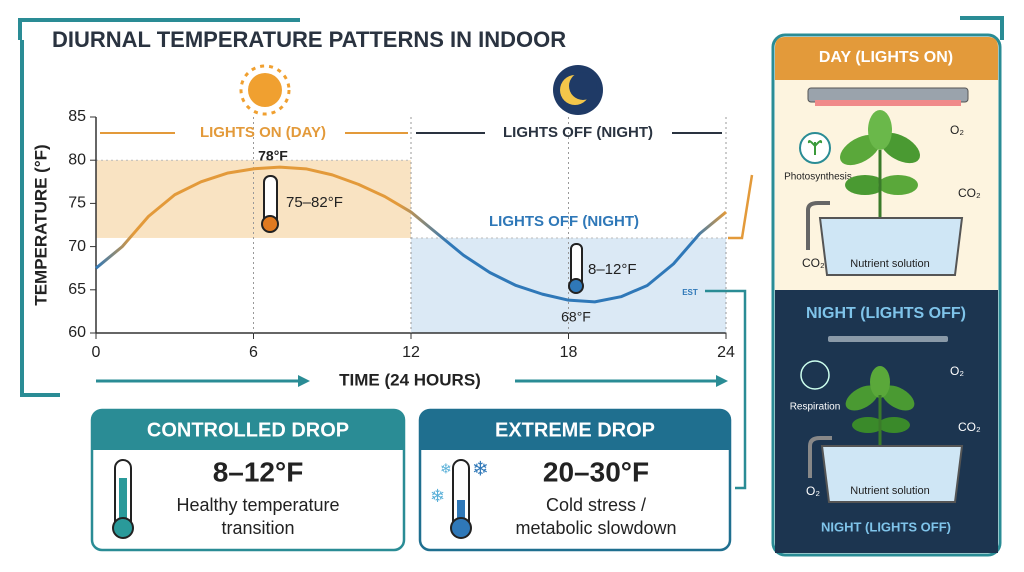  I want to click on y-tick-label: 65, so click(77, 289).